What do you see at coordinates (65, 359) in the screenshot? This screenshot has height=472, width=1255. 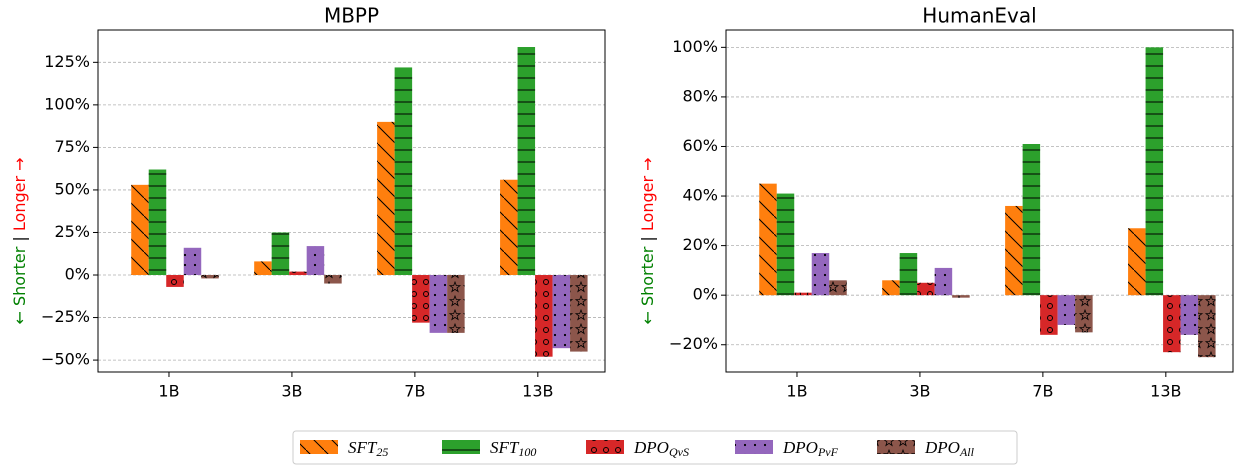 I see `y-tick-label: −50%` at bounding box center [65, 359].